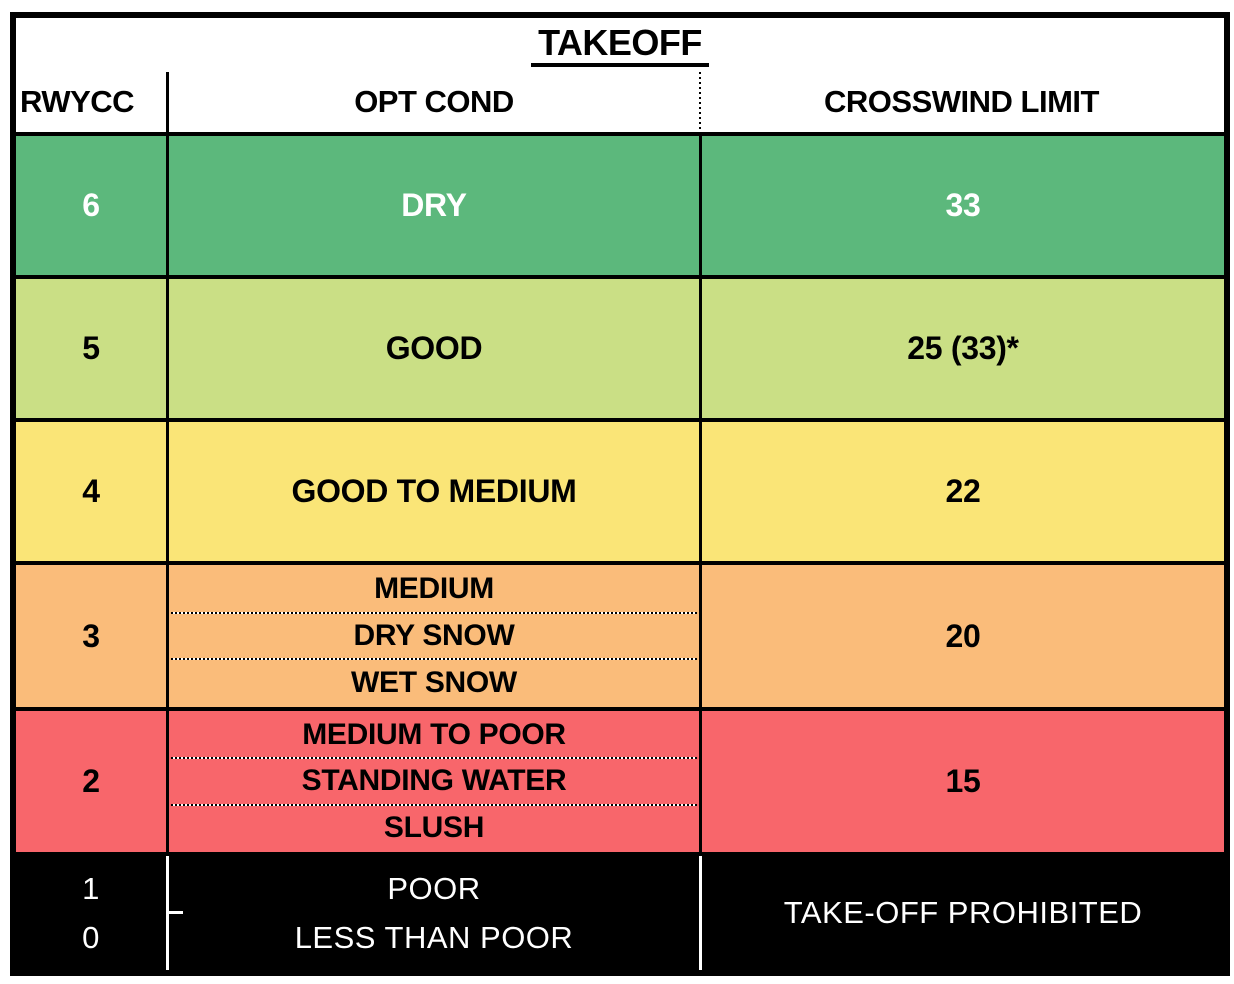 The image size is (1234, 984). What do you see at coordinates (434, 735) in the screenshot?
I see `condition-label: MEDIUM TO POOR` at bounding box center [434, 735].